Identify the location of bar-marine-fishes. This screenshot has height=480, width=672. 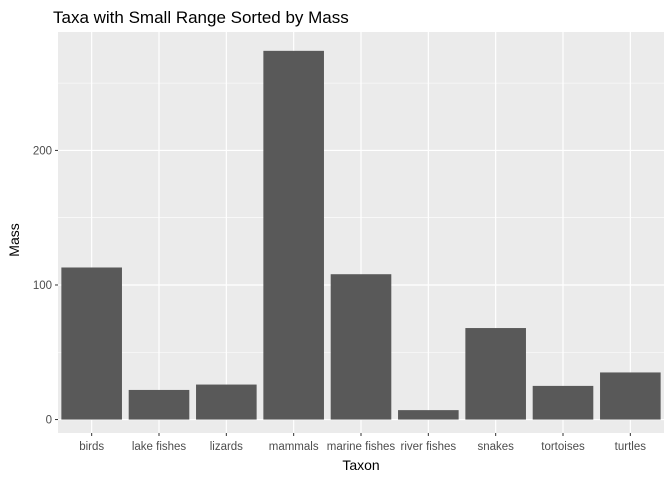
(361, 347).